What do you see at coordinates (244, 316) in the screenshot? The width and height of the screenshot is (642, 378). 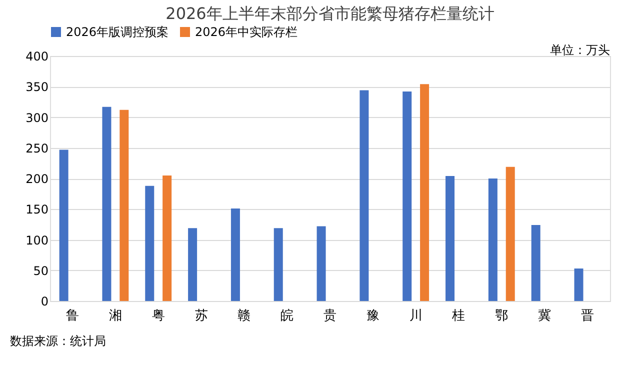 I see `x-tick-label: 赣` at bounding box center [244, 316].